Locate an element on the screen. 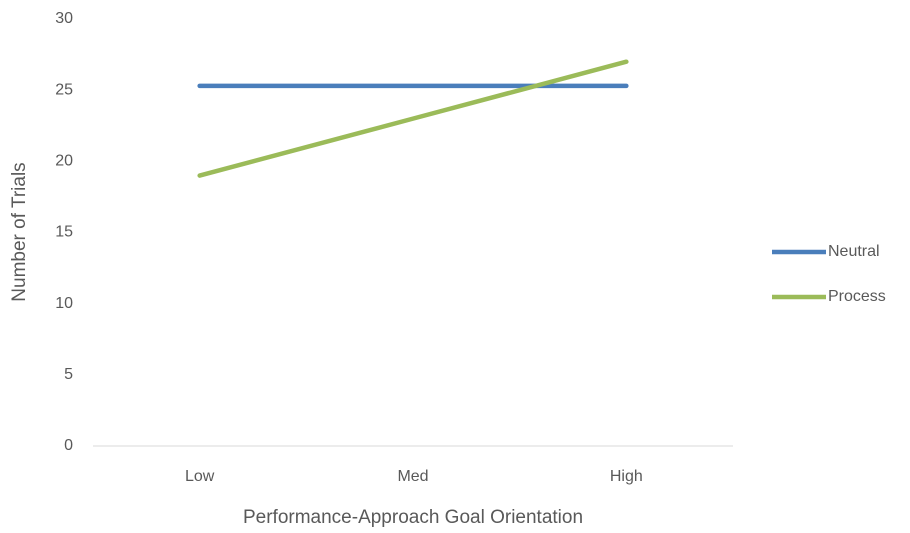 The width and height of the screenshot is (910, 533). y-tick-label: 30 is located at coordinates (64, 18).